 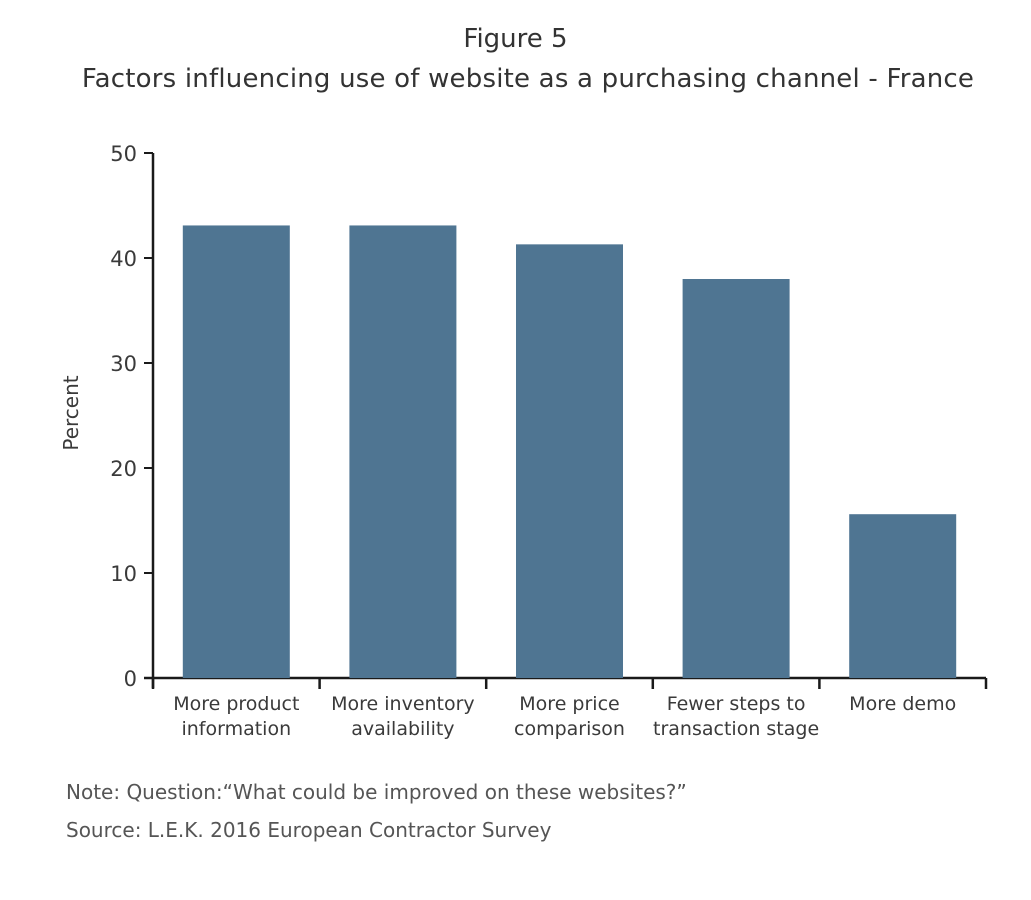 I want to click on x-tick-label-line: comparison, so click(x=569, y=729).